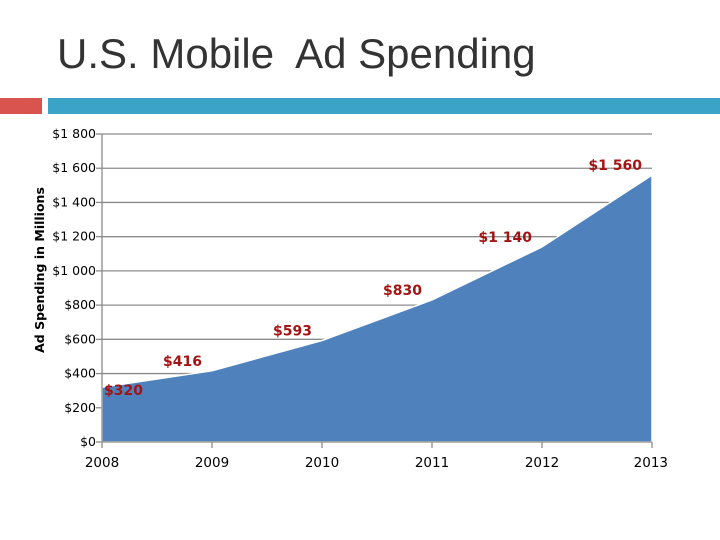  I want to click on y-tick-label: $1 200, so click(74, 236).